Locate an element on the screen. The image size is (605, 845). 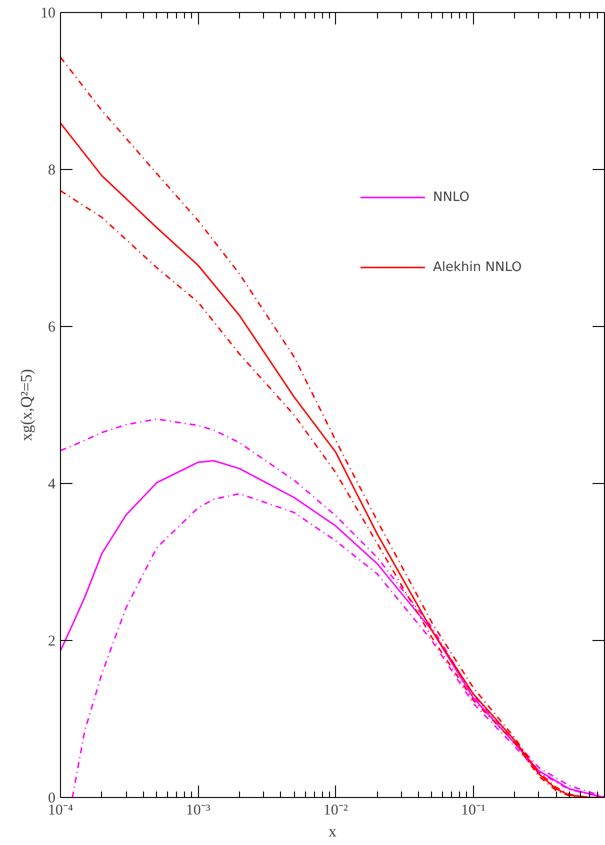
y-axis-title: xg(x,Q²=5) is located at coordinates (27, 405).